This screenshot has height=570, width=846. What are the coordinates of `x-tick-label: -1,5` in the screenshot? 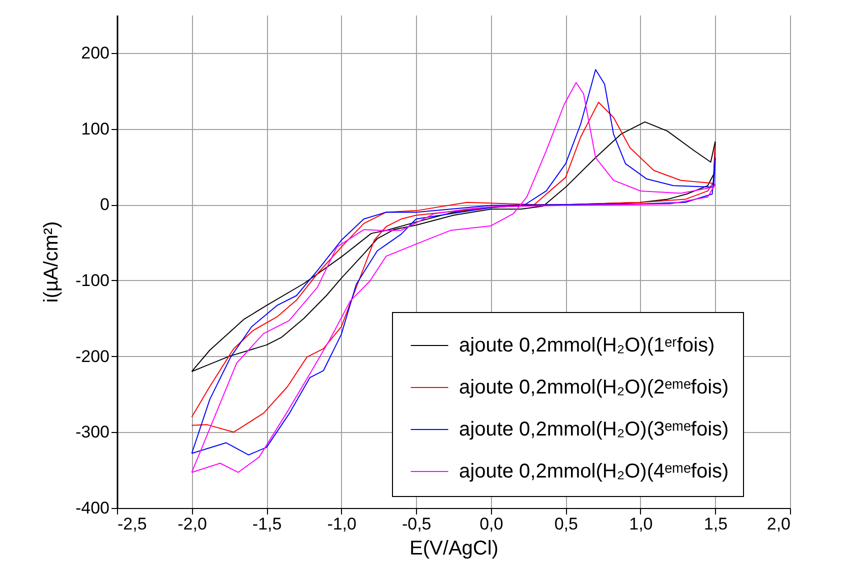 It's located at (267, 524).